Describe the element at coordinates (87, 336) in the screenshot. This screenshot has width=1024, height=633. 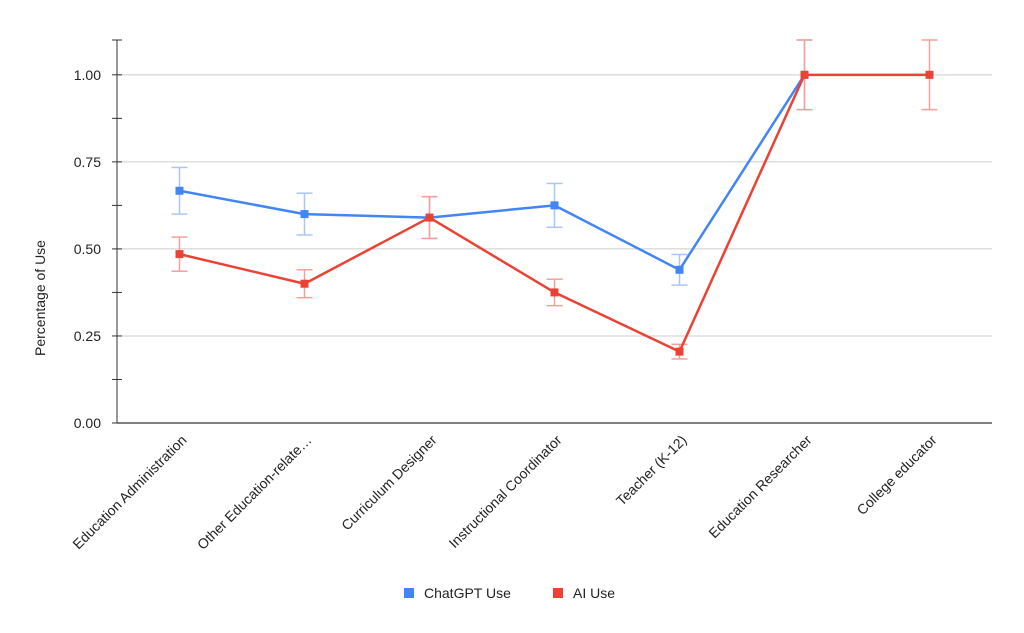
I see `y-tick-label: 0.25` at that location.